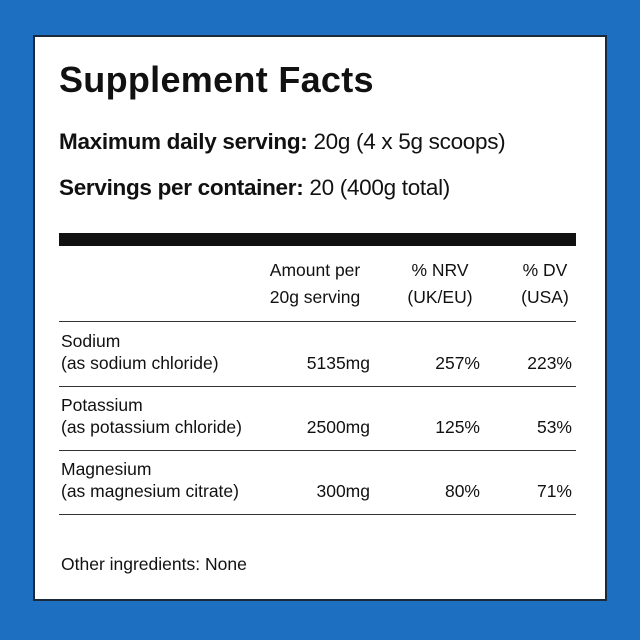 The image size is (640, 640). Describe the element at coordinates (183, 141) in the screenshot. I see `serving-label: Maximum daily serving:` at that location.